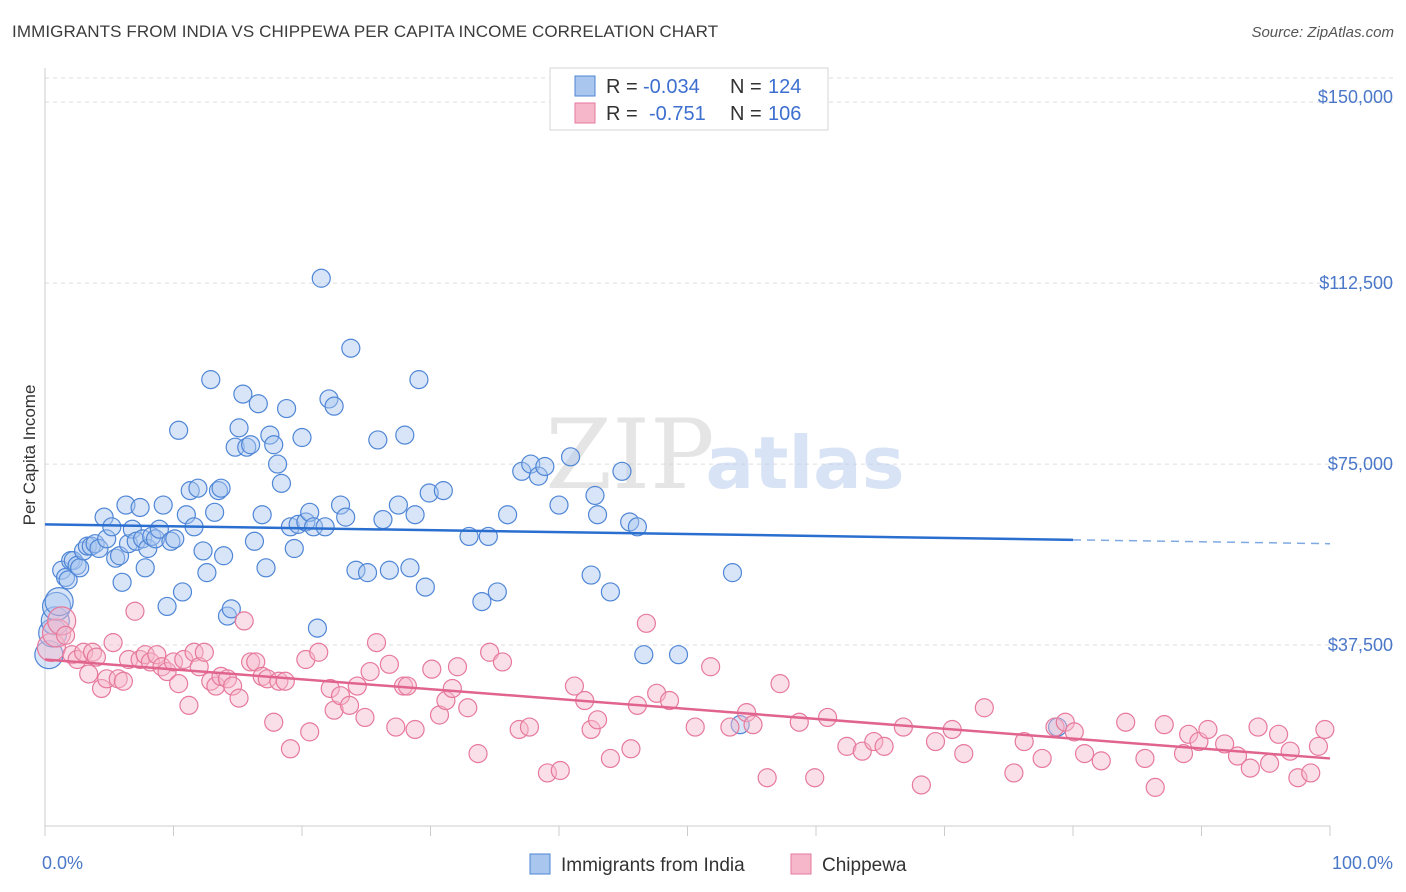  Describe the element at coordinates (1355, 97) in the screenshot. I see `y-tick-label-3: $150,000` at that location.